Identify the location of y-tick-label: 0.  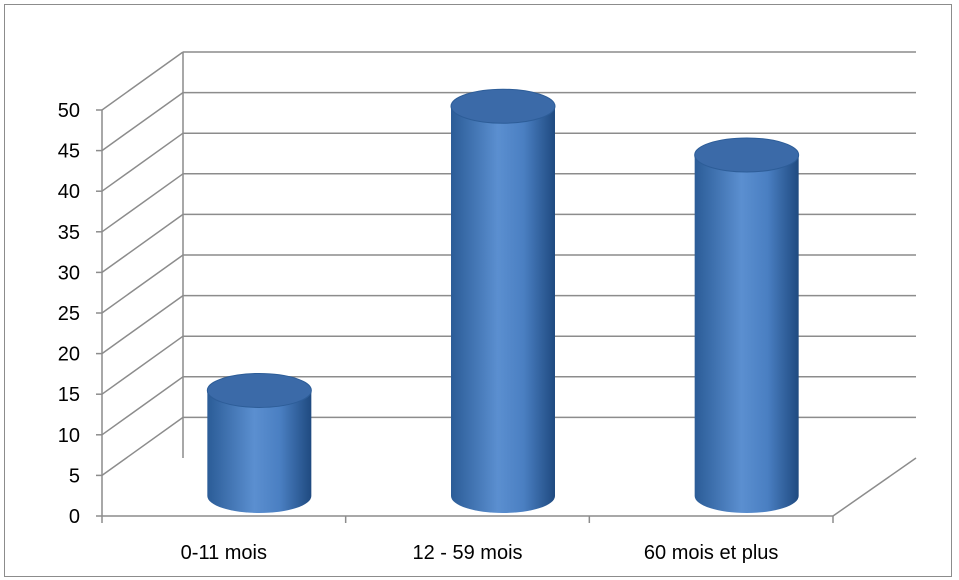
(74, 517).